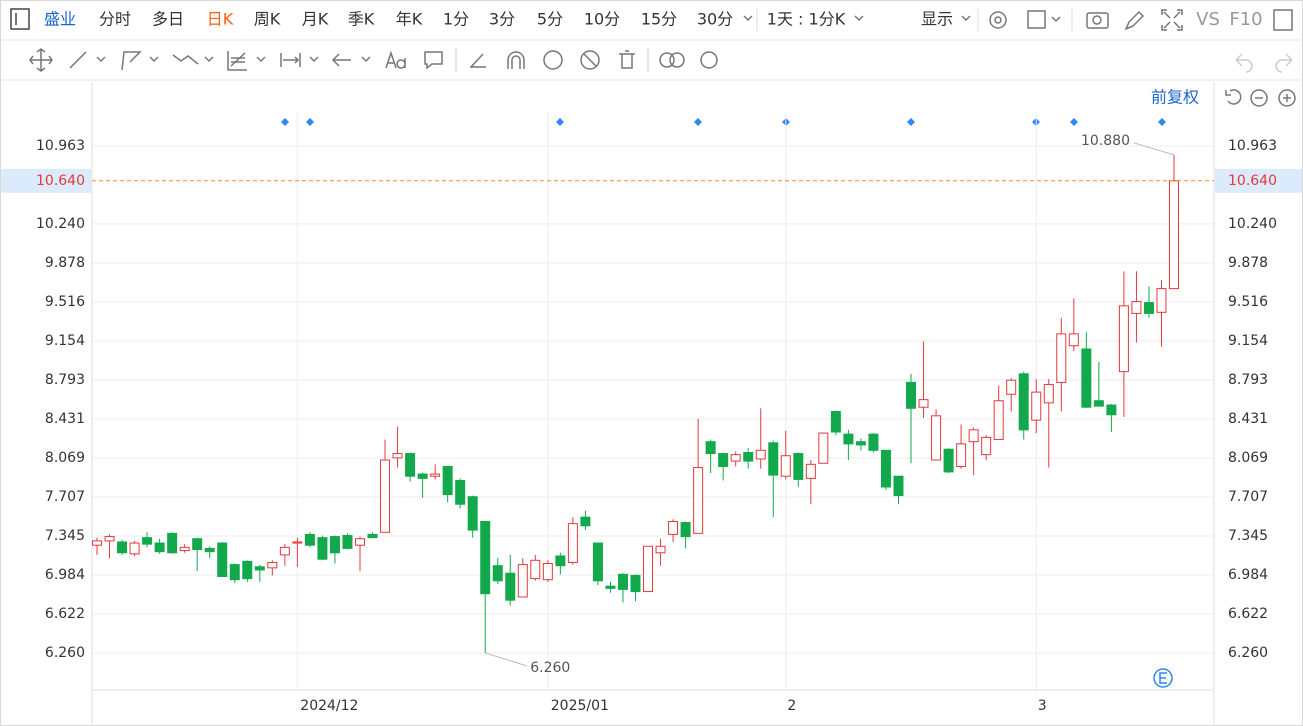 This screenshot has height=726, width=1303. Describe the element at coordinates (41, 60) in the screenshot. I see `move-tool` at that location.